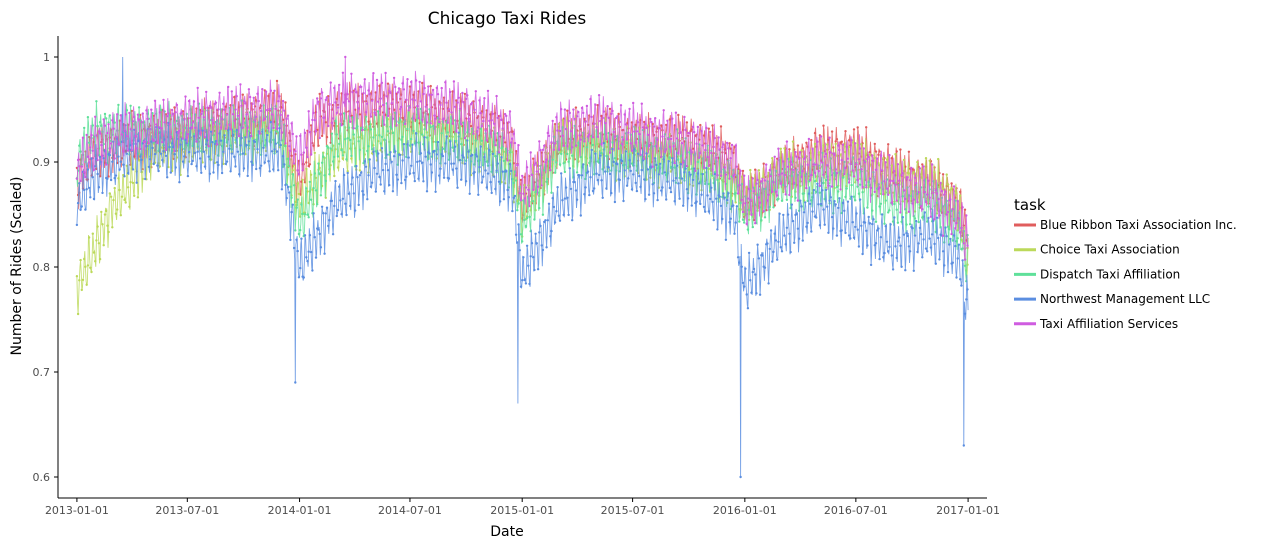 The height and width of the screenshot is (553, 1269). I want to click on x-tick-label: 2017-01-01, so click(968, 510).